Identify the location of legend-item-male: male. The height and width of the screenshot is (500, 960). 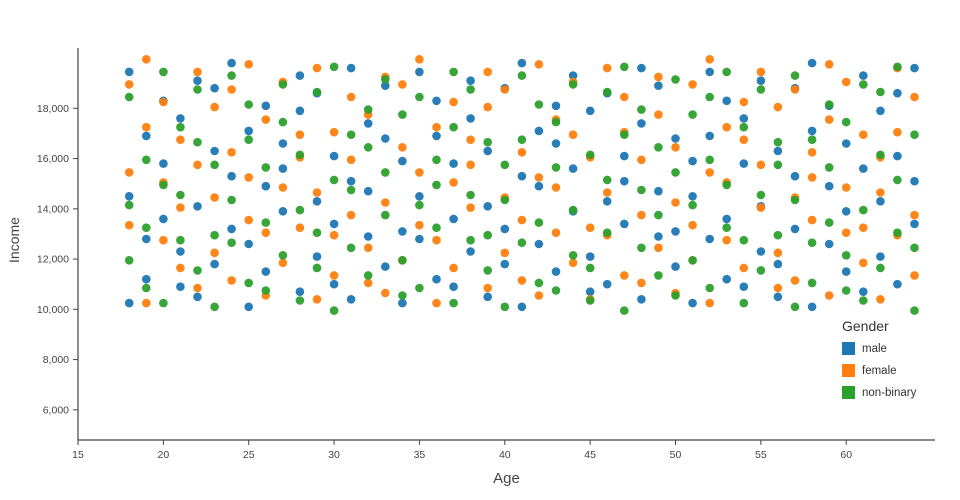
(879, 348).